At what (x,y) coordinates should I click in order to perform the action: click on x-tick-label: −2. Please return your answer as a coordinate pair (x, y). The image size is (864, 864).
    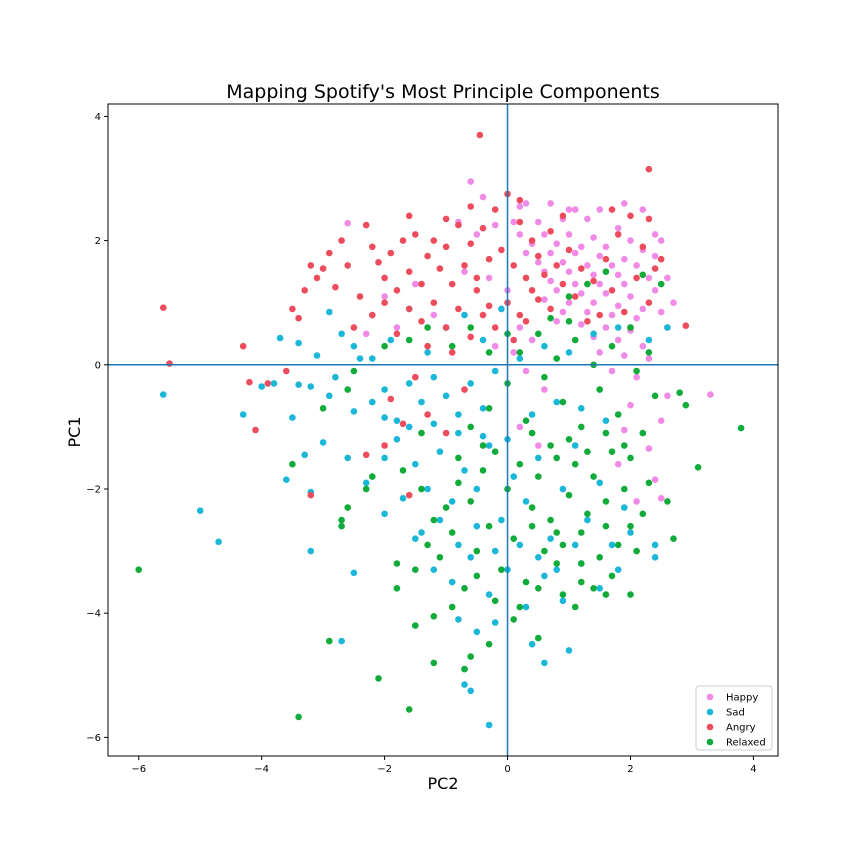
    Looking at the image, I should click on (384, 769).